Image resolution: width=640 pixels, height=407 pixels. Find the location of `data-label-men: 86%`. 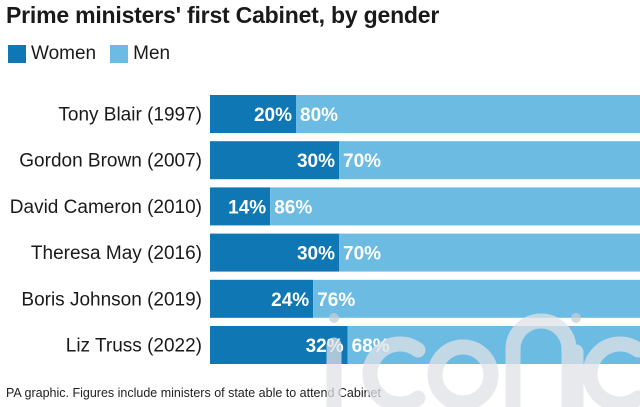

data-label-men: 86% is located at coordinates (293, 207).